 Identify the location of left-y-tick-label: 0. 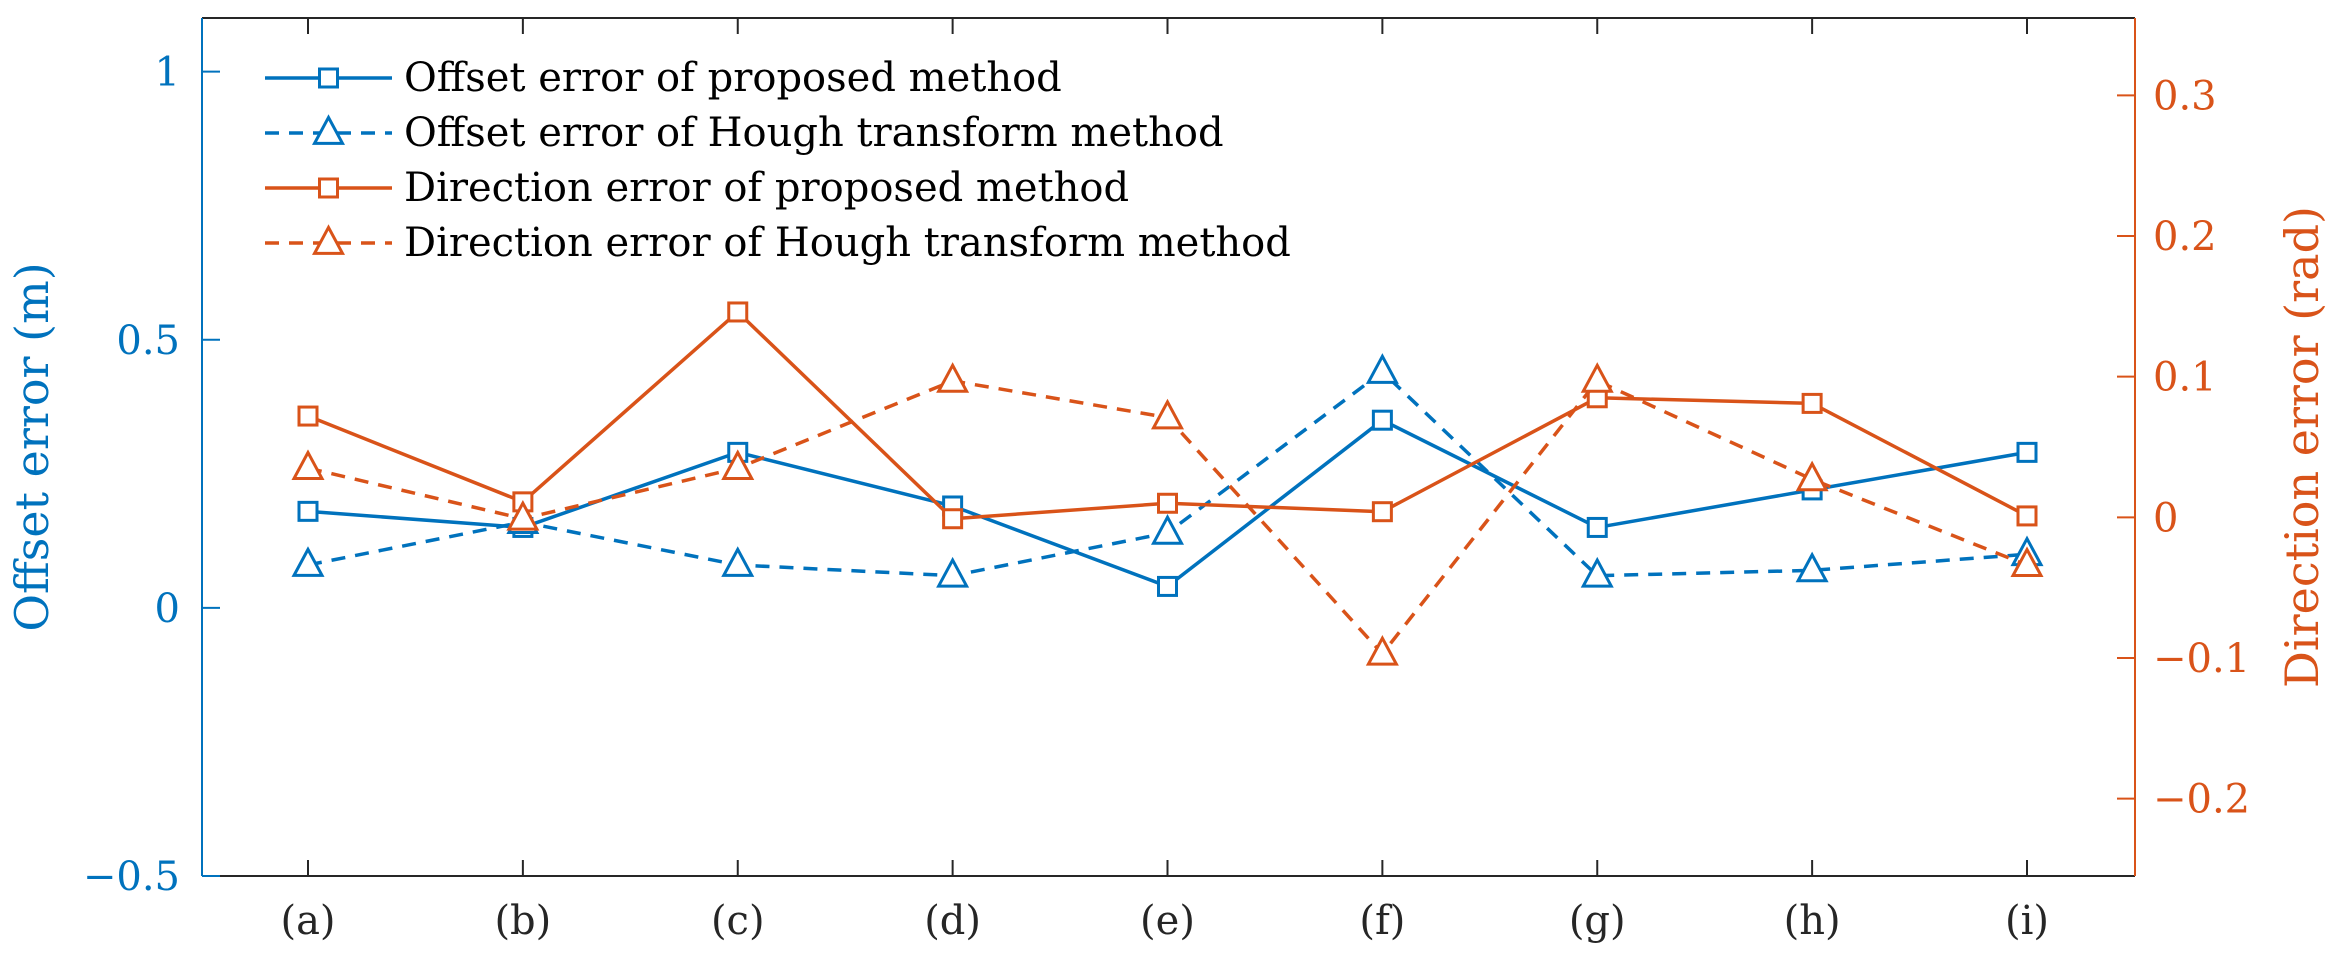
(167, 609).